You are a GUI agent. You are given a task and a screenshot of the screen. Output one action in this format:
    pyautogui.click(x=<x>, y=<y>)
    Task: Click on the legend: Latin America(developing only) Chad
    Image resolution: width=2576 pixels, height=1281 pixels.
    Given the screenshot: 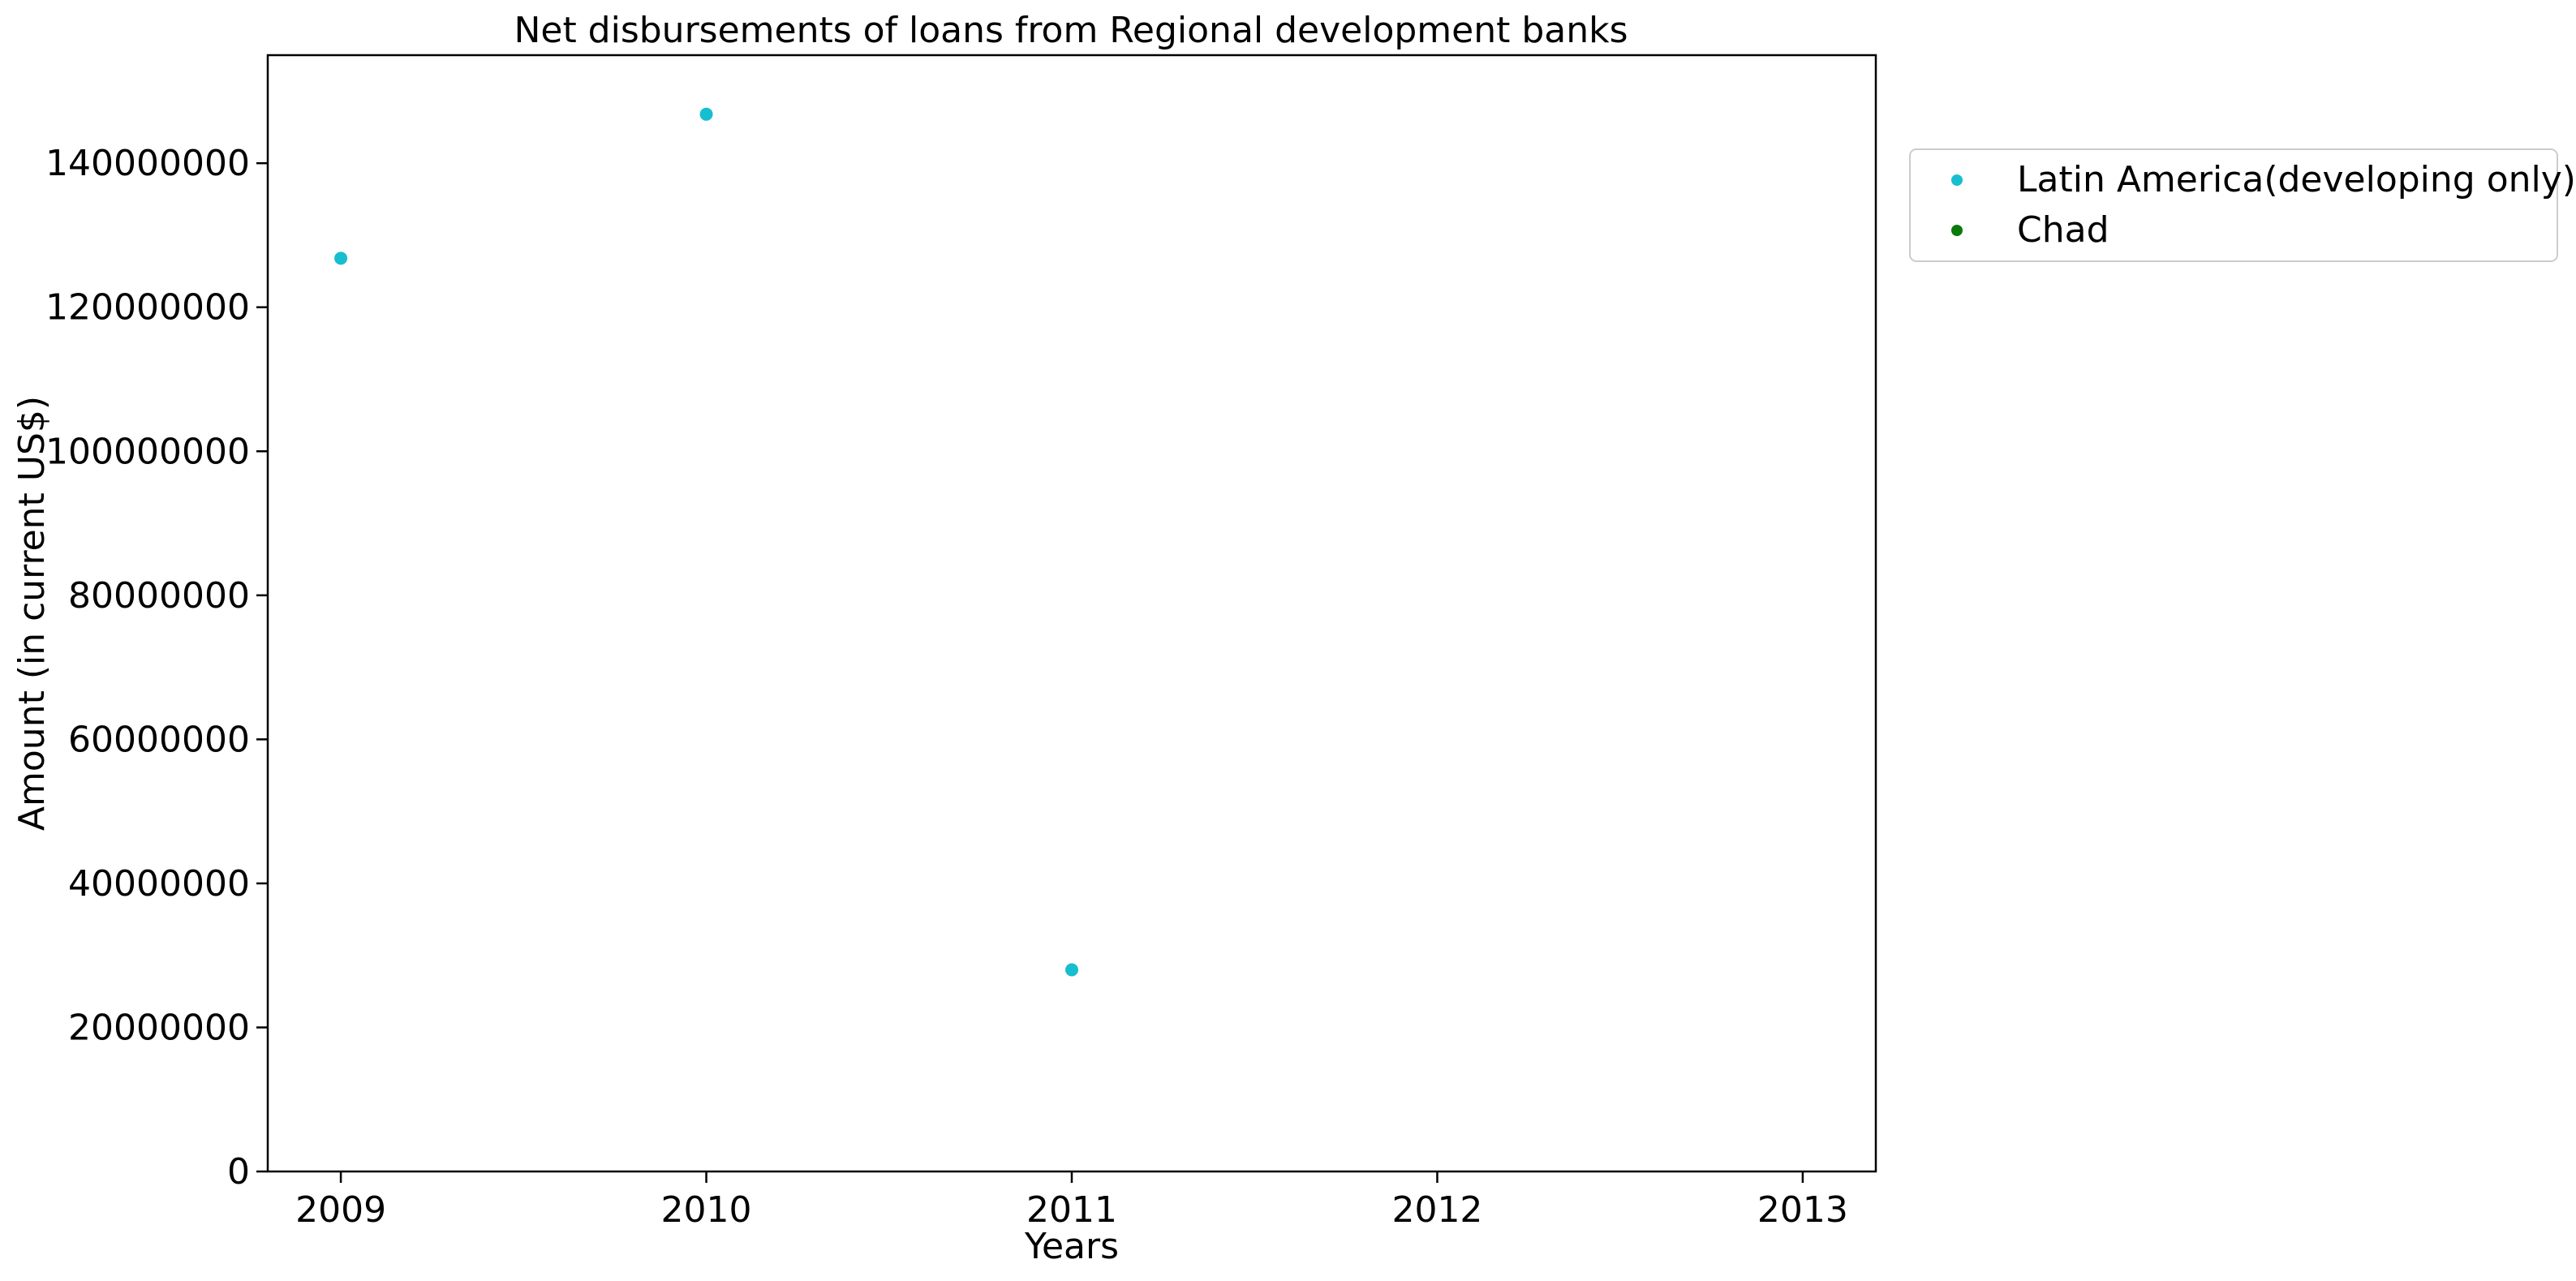 What is the action you would take?
    pyautogui.click(x=2242, y=205)
    